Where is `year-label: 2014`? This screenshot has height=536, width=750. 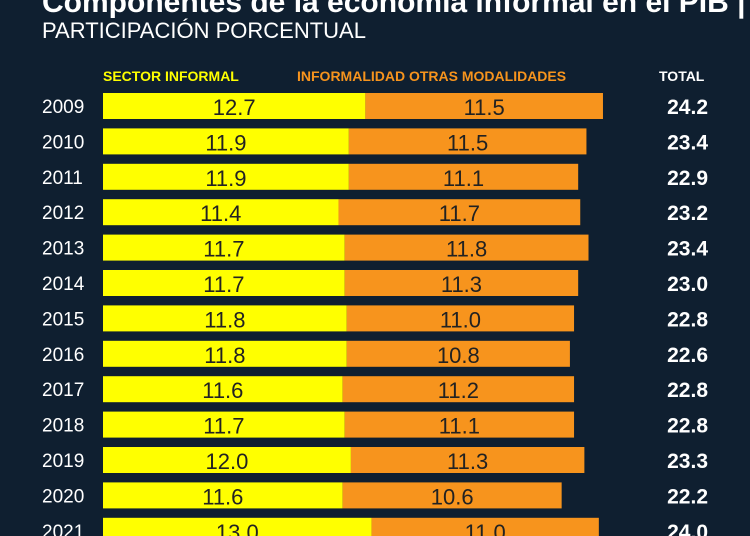 year-label: 2014 is located at coordinates (63, 284).